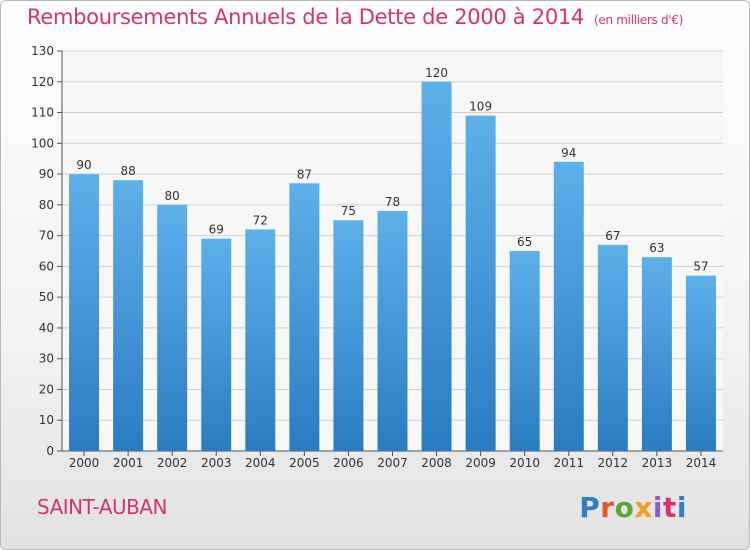  What do you see at coordinates (392, 331) in the screenshot?
I see `bar-2007` at bounding box center [392, 331].